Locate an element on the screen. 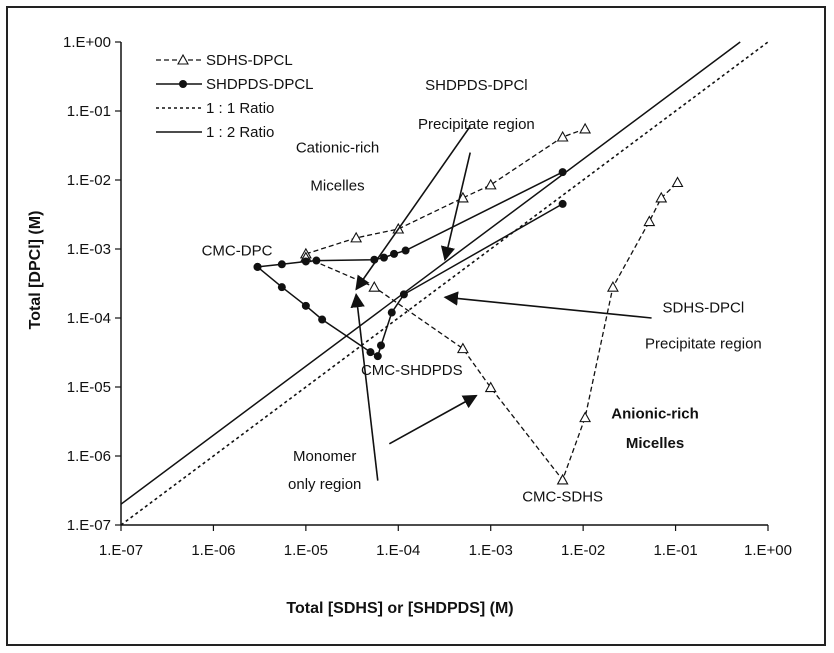  series-line is located at coordinates (410, 280).